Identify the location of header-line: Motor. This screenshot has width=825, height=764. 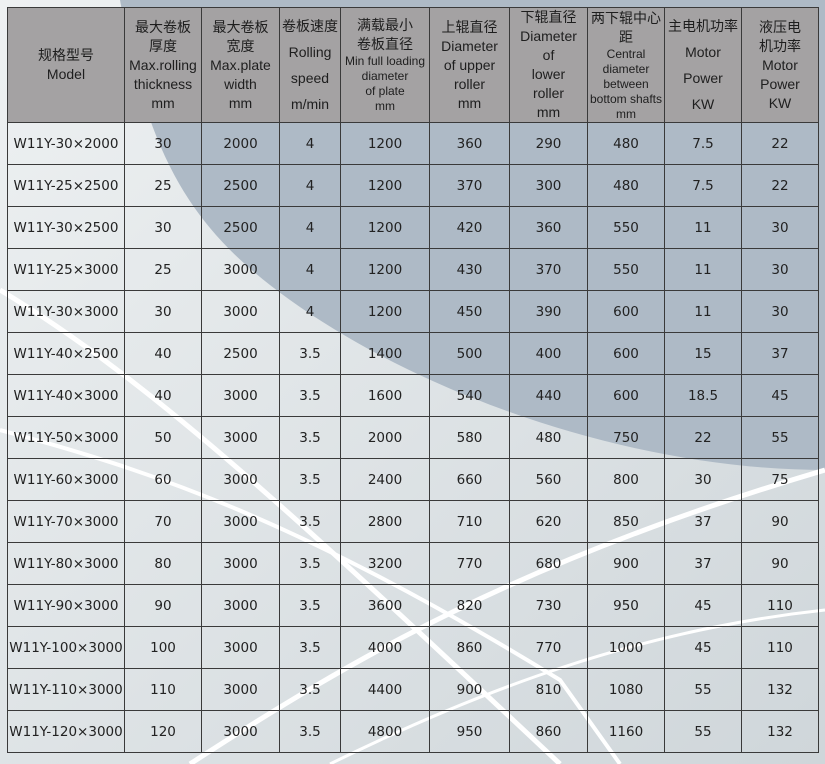
(703, 52).